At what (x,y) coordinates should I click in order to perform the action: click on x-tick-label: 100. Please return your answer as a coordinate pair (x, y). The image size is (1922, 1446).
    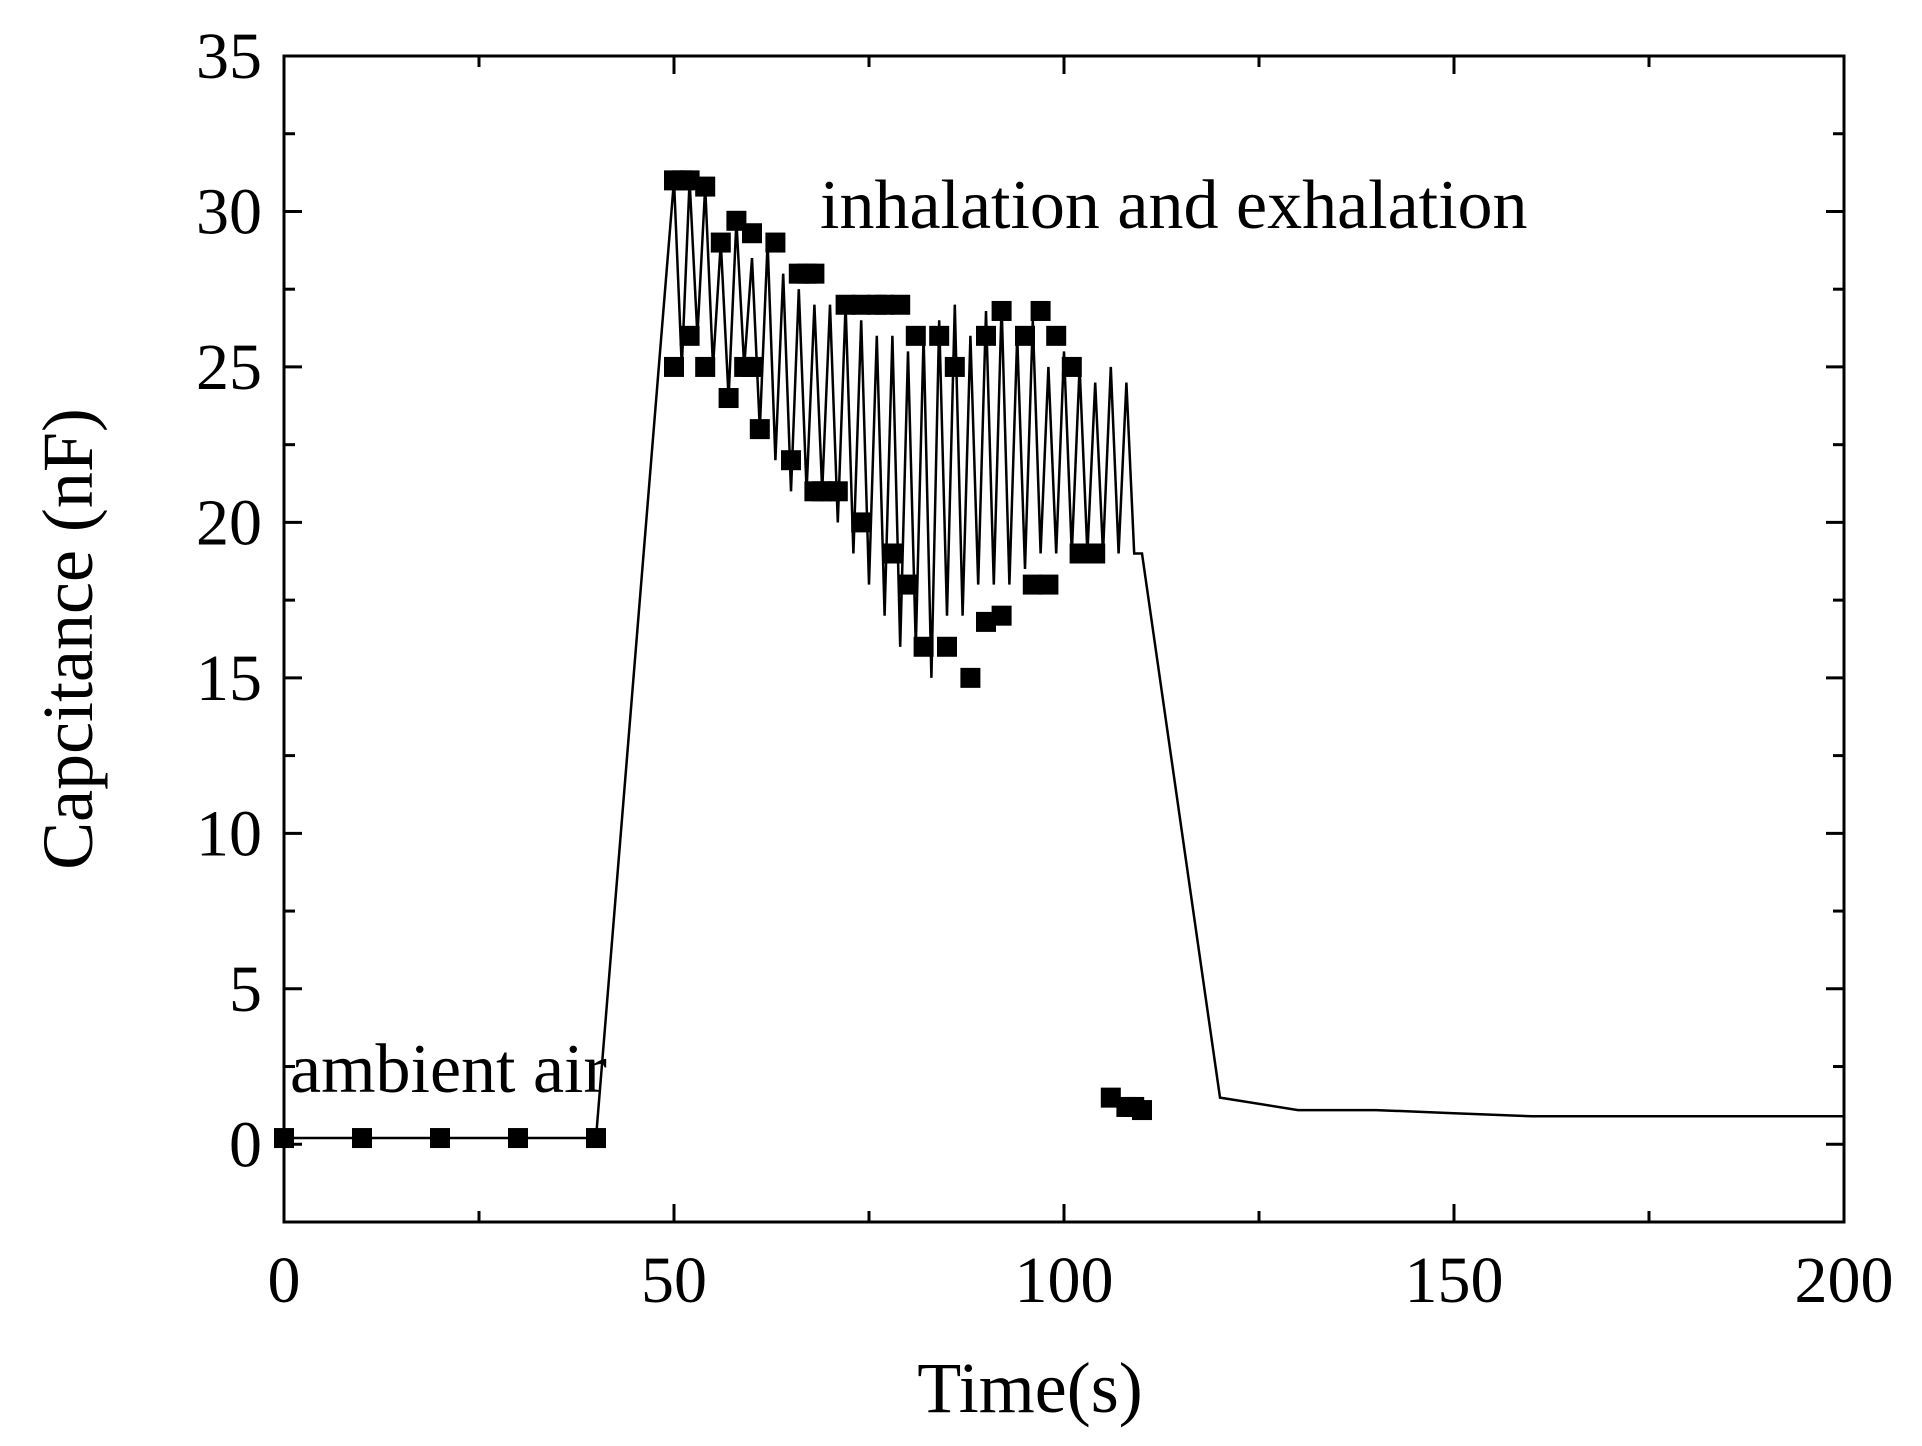
    Looking at the image, I should click on (1064, 1280).